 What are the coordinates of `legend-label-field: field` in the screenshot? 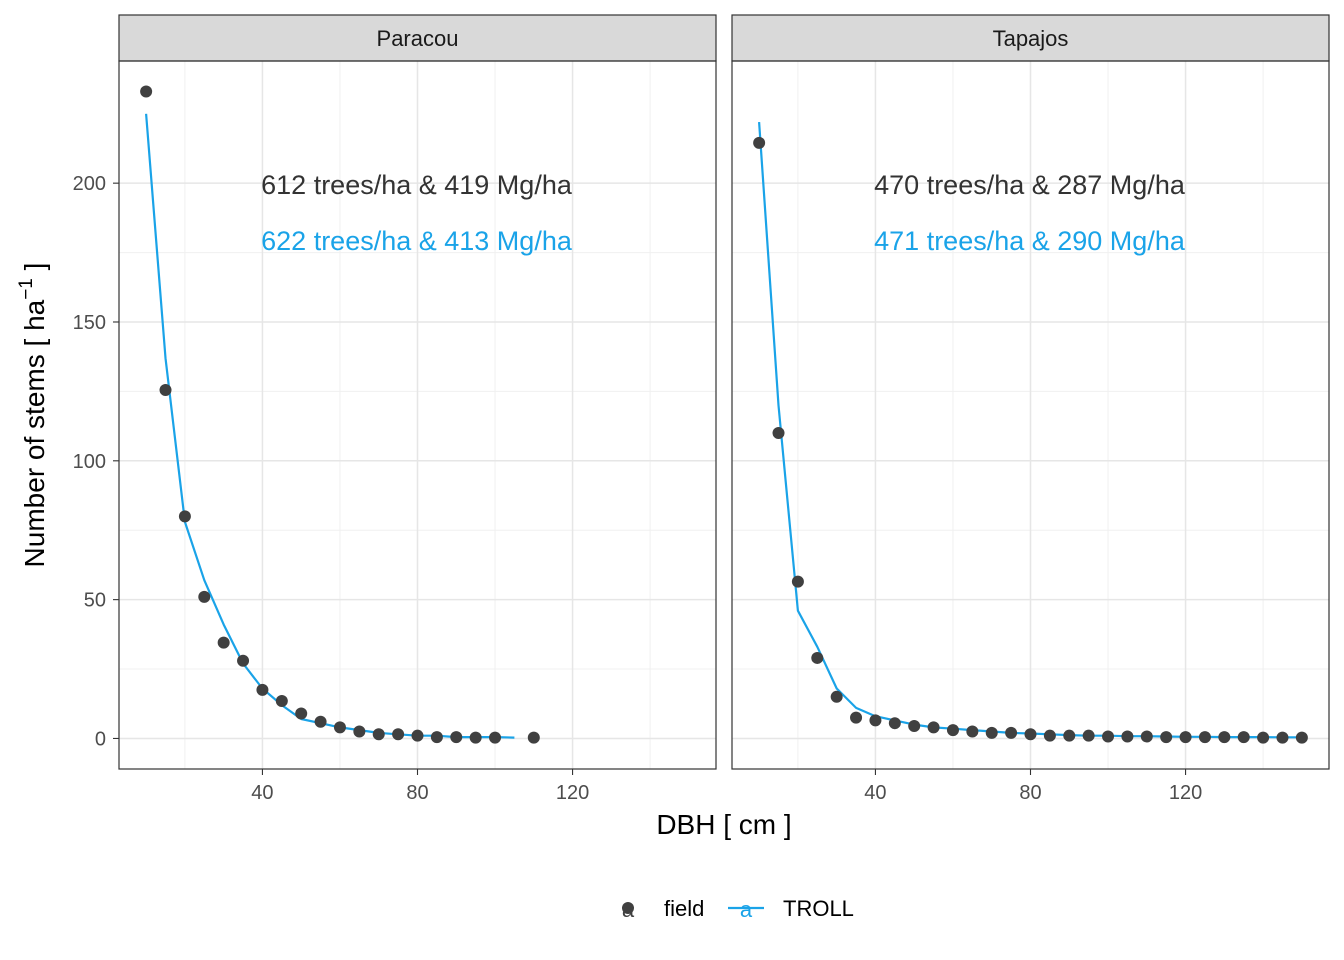 It's located at (684, 908).